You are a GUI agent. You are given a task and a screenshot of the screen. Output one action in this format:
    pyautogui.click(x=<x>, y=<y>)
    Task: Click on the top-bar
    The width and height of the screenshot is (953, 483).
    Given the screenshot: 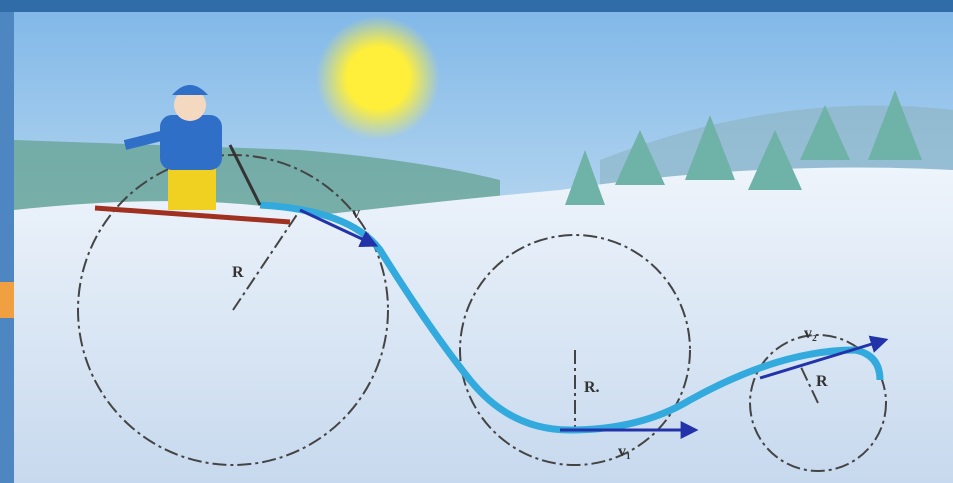 What is the action you would take?
    pyautogui.click(x=476, y=6)
    